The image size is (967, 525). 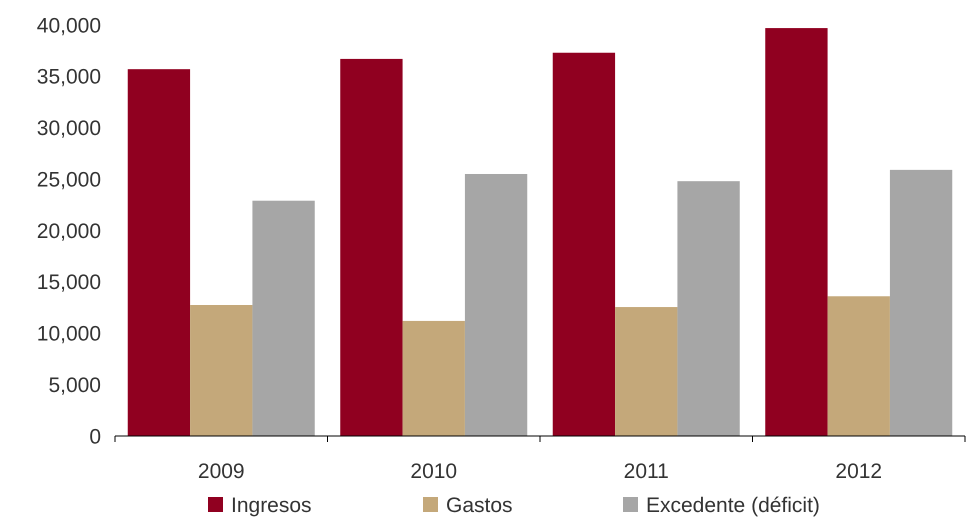 What do you see at coordinates (858, 471) in the screenshot?
I see `x-tick-label: 2012` at bounding box center [858, 471].